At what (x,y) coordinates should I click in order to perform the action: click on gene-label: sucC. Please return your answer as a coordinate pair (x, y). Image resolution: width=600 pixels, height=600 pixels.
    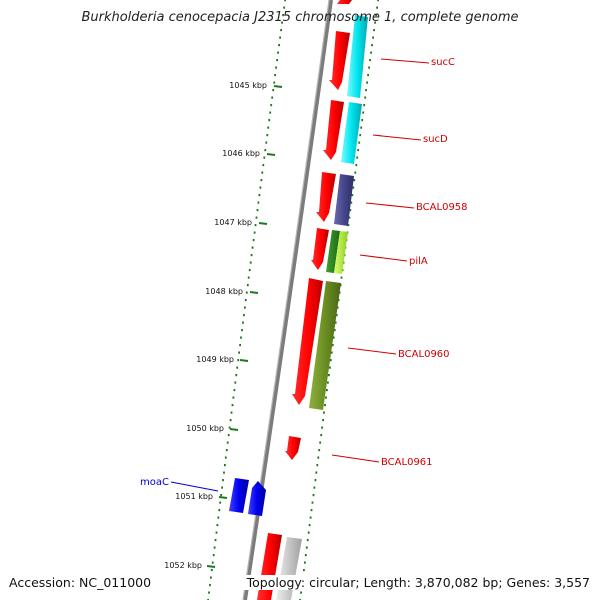
    Looking at the image, I should click on (443, 62).